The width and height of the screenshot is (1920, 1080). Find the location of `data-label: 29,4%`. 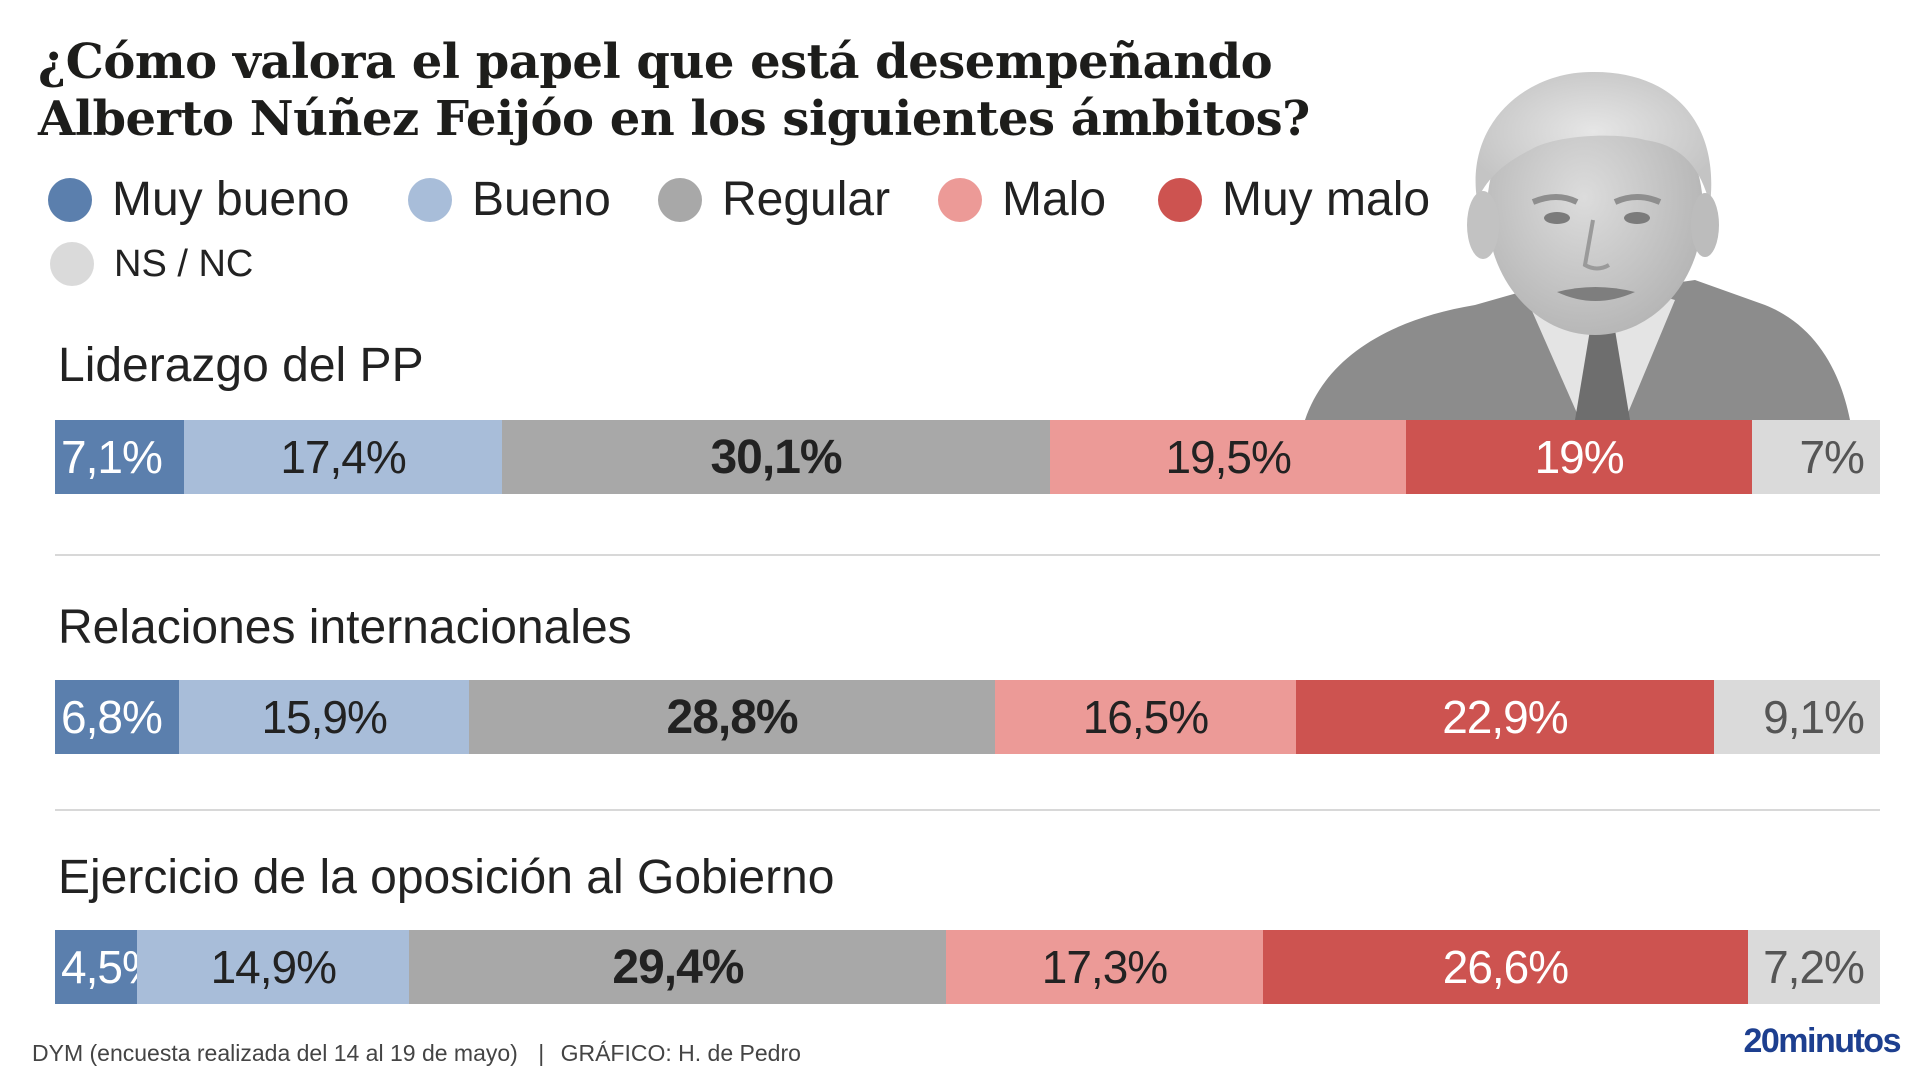

data-label: 29,4% is located at coordinates (678, 967).